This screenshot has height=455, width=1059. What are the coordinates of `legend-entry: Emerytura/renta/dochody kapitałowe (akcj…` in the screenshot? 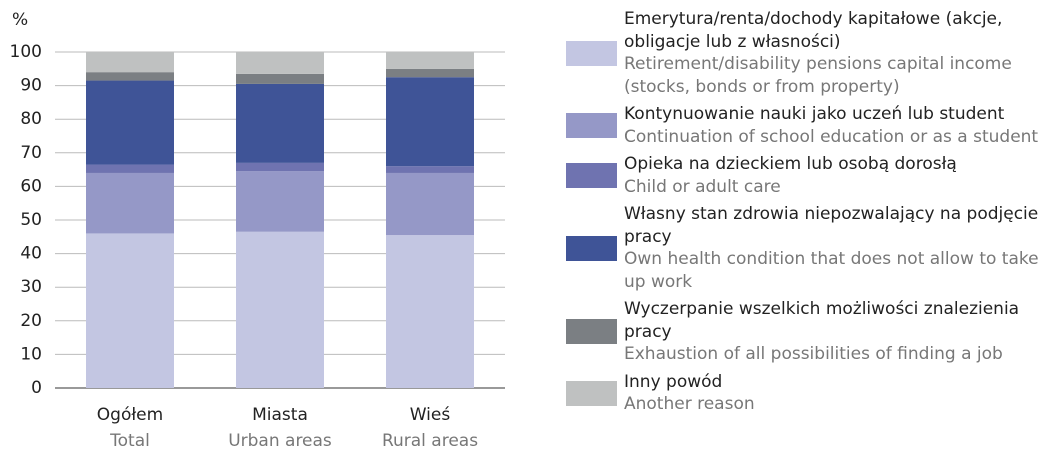 It's located at (812, 53).